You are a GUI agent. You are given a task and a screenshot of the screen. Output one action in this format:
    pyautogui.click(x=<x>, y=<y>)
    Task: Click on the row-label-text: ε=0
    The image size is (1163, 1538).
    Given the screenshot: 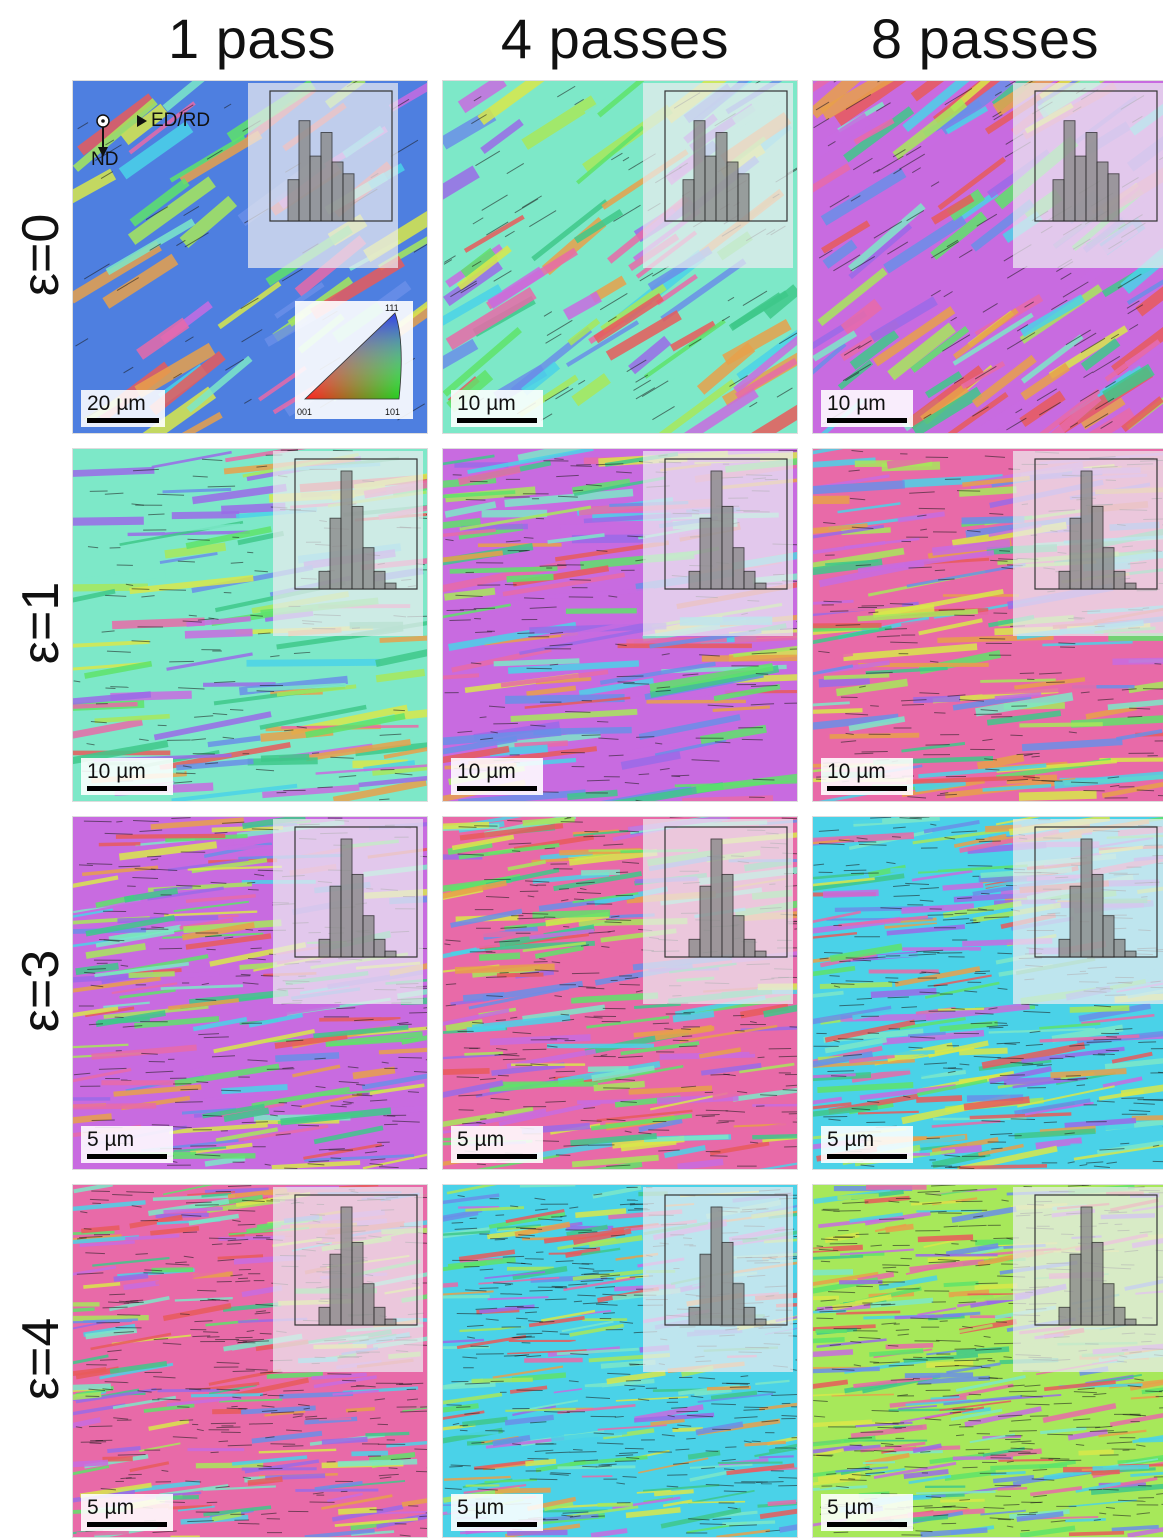 What is the action you would take?
    pyautogui.click(x=41, y=255)
    